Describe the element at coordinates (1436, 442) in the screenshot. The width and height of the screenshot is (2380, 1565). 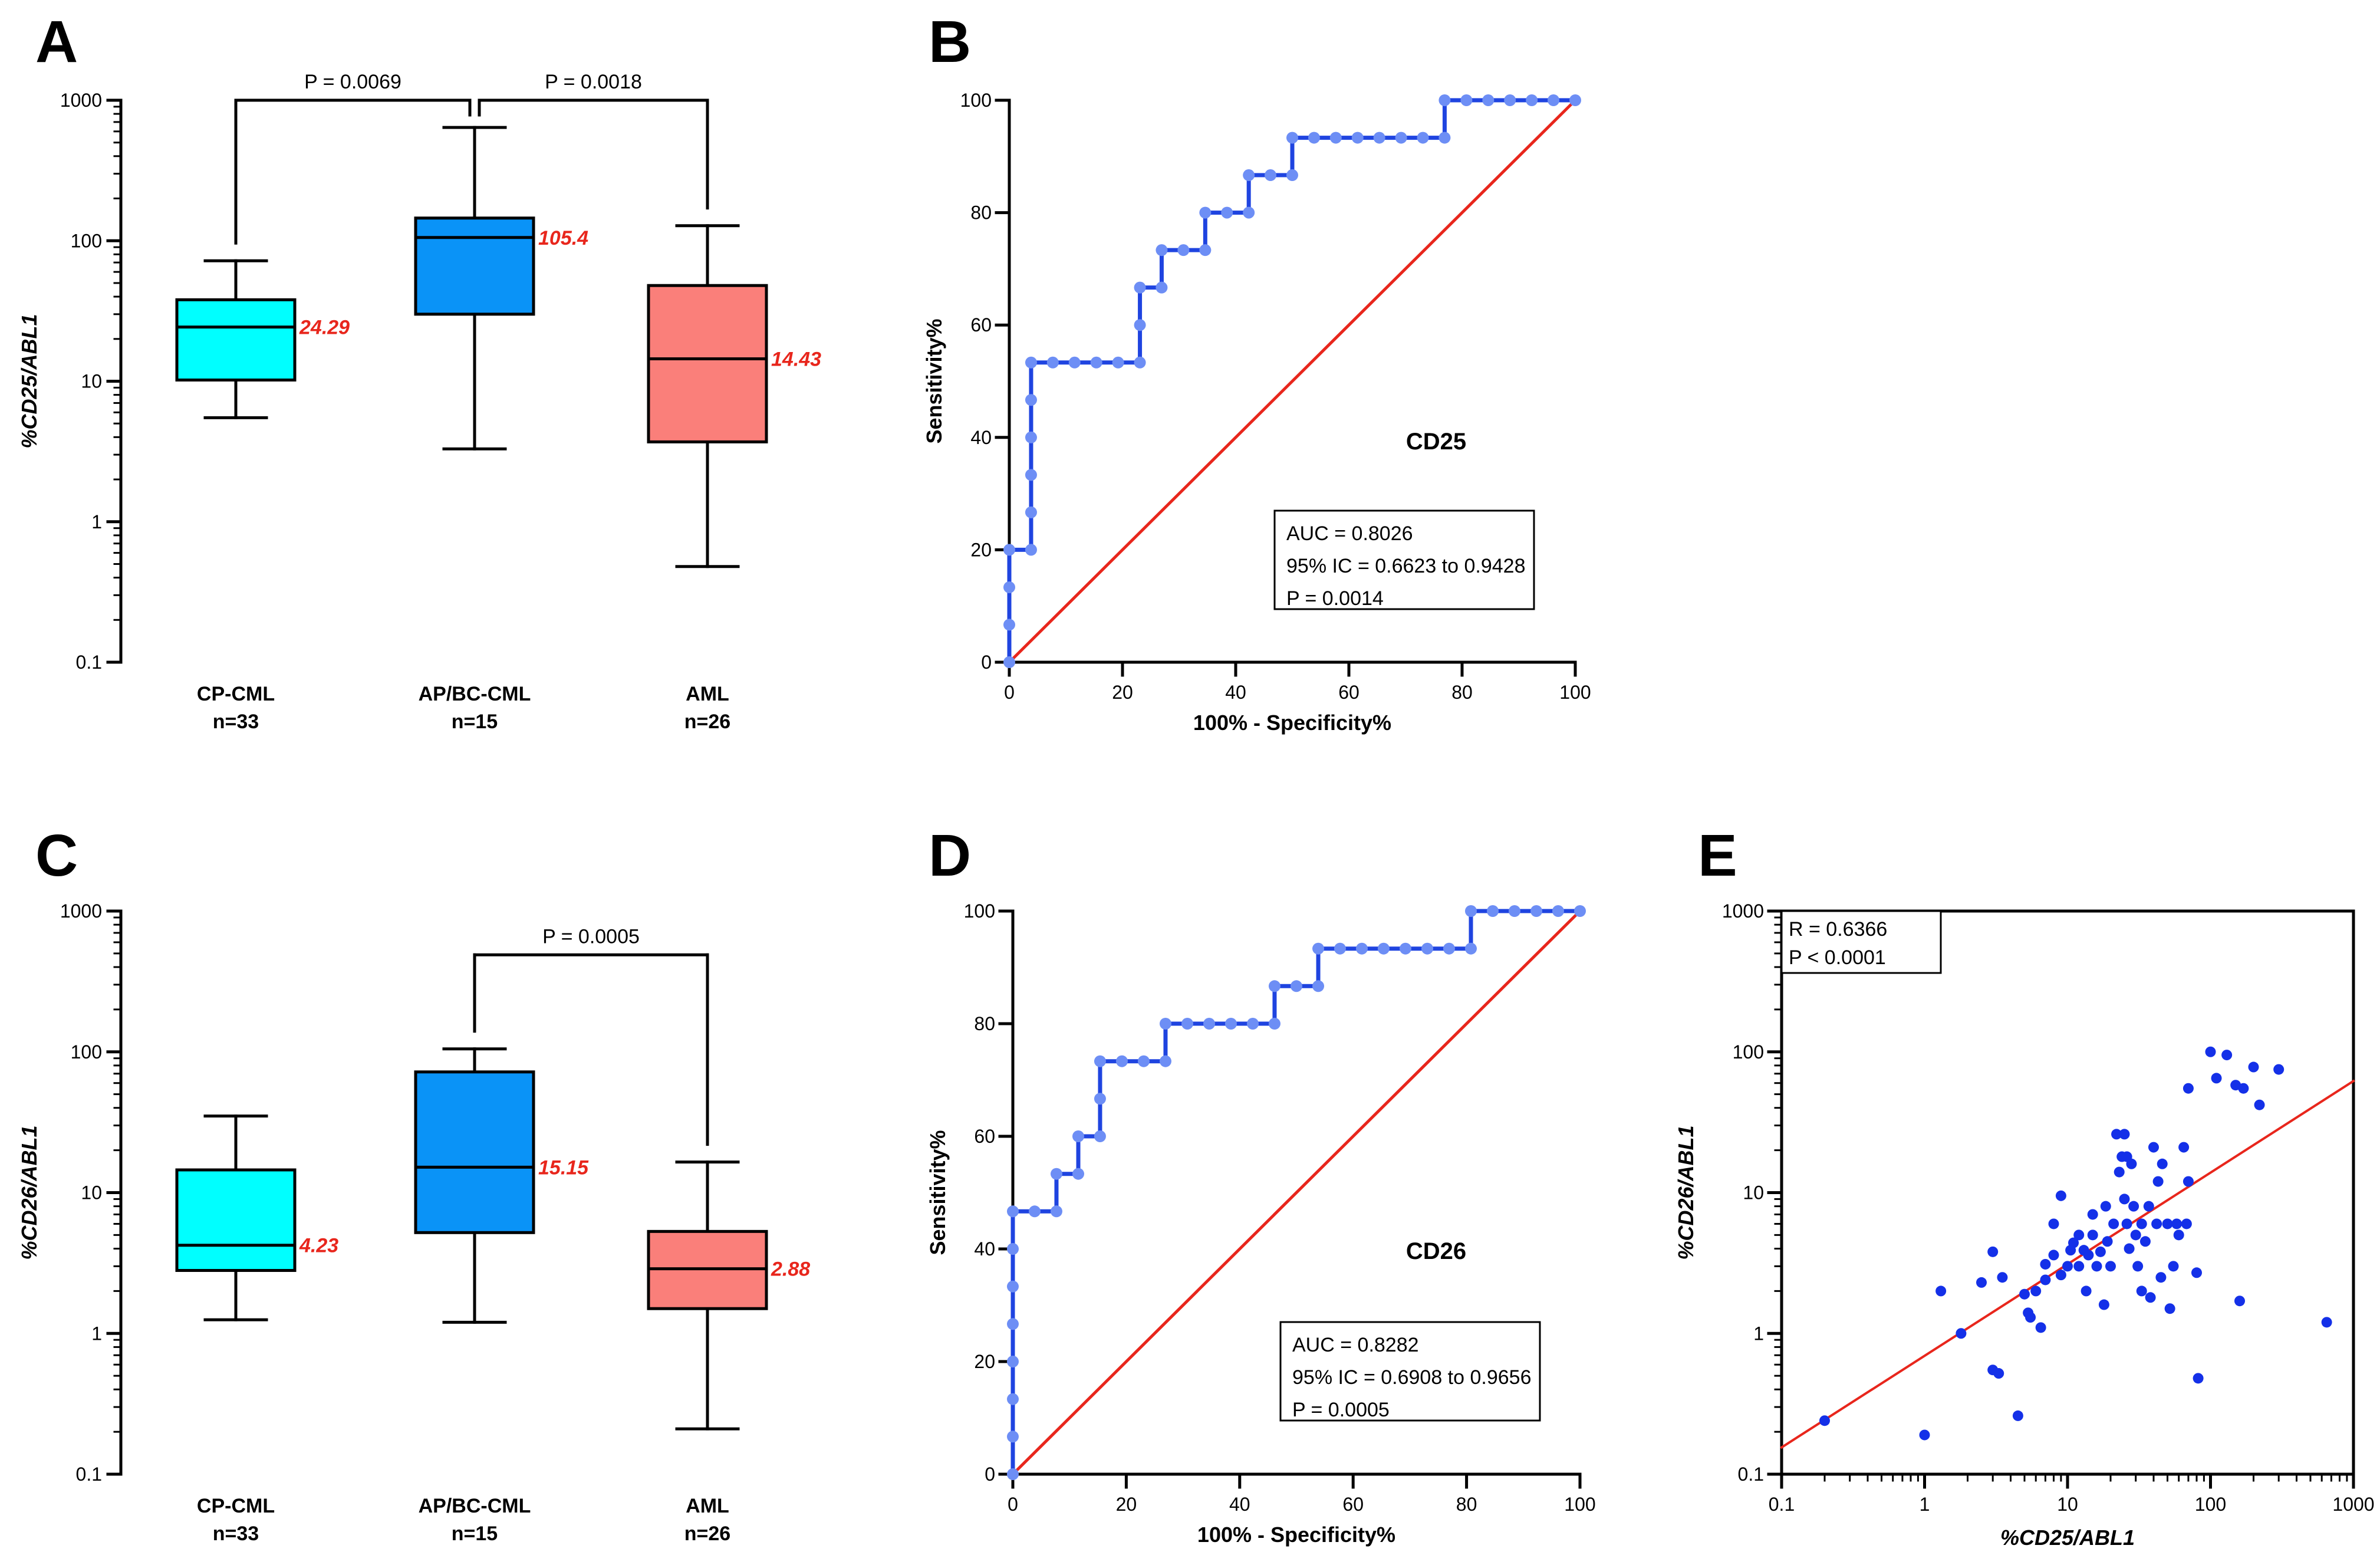
I see `roc-title: CD25` at that location.